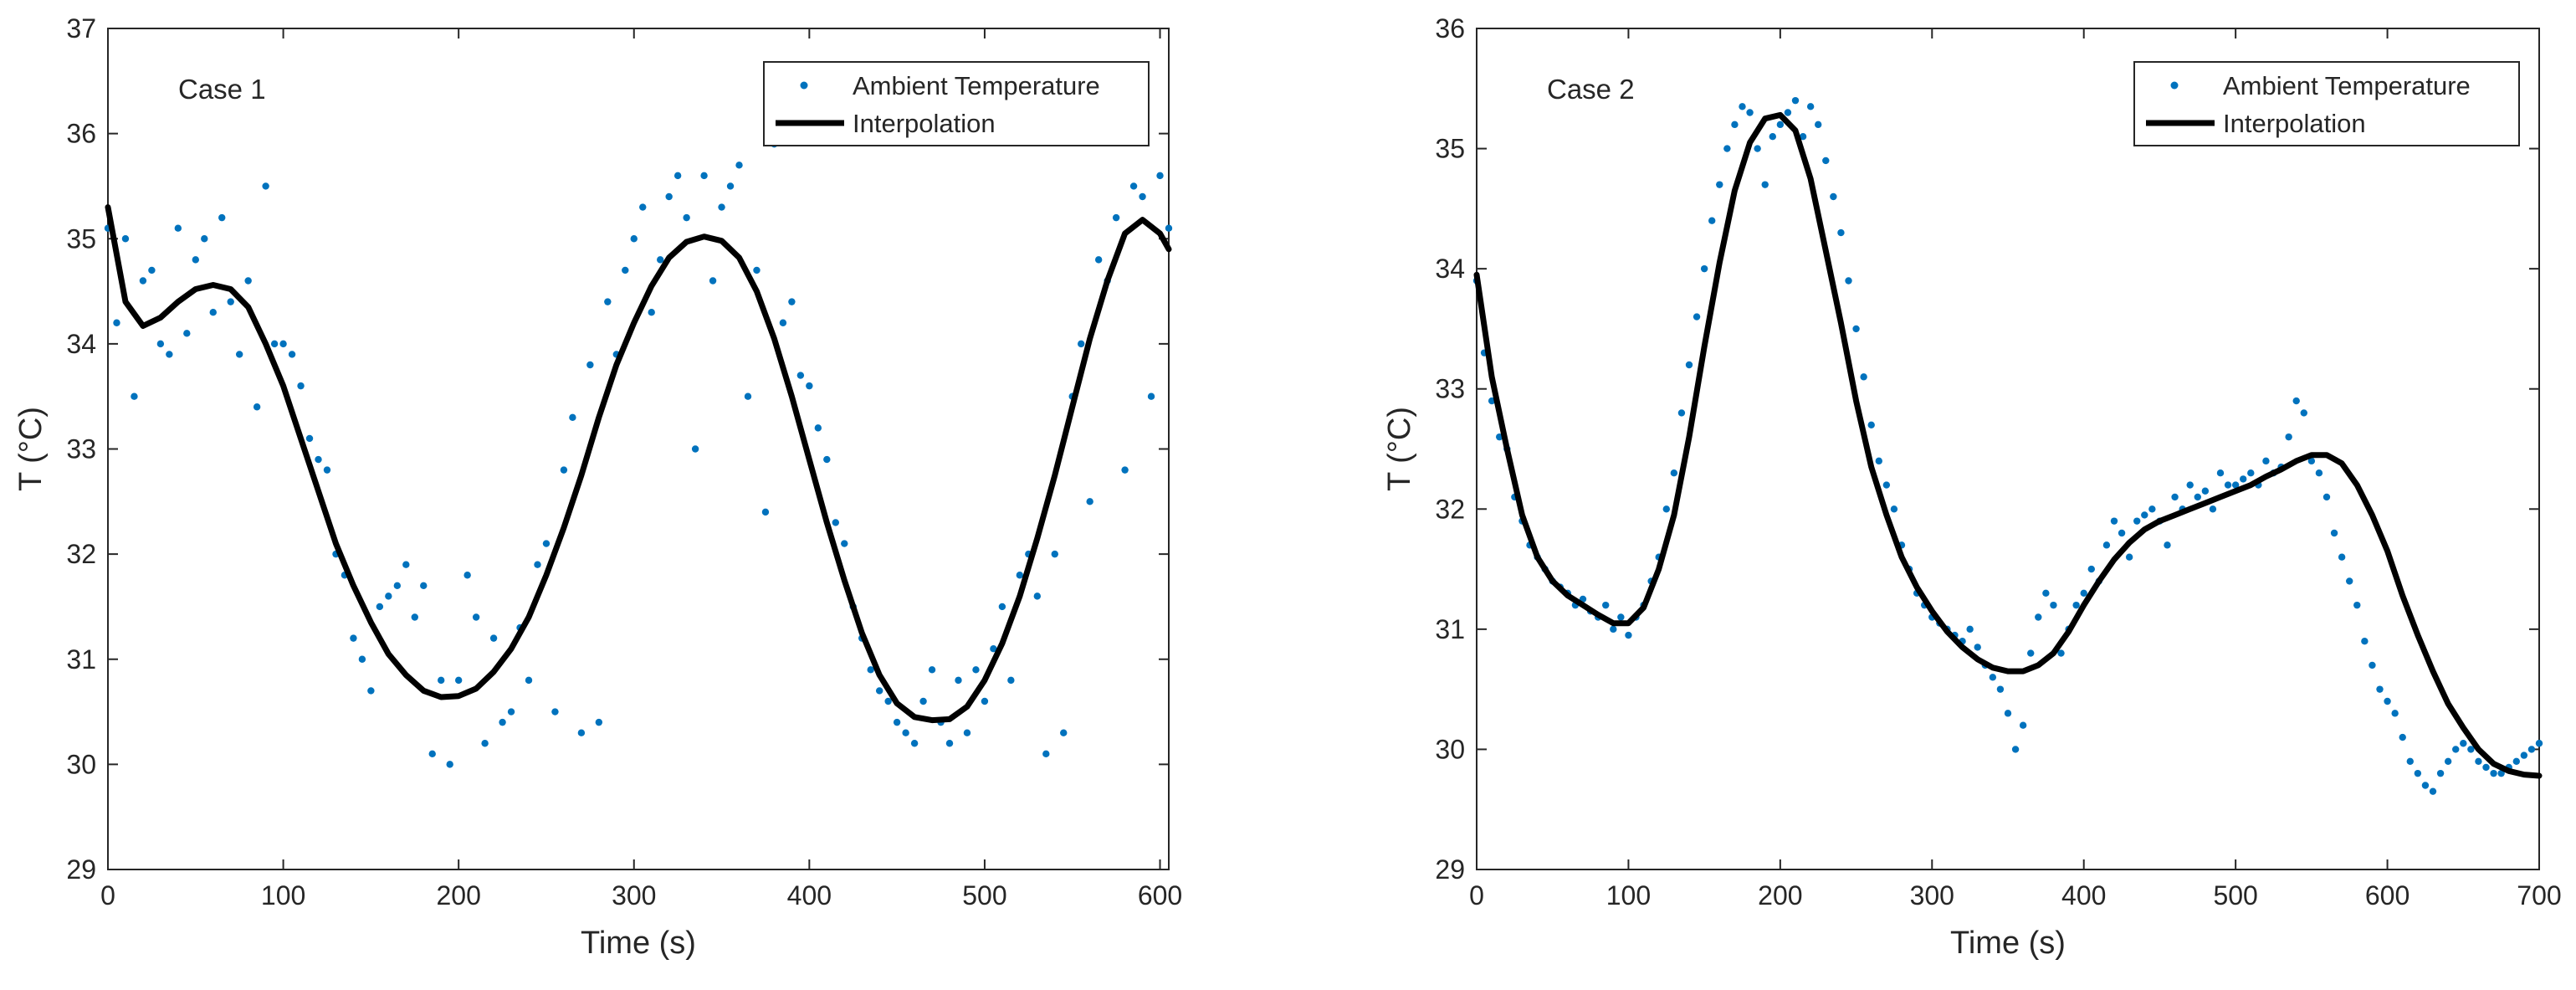  I want to click on x-tick-label: 600, so click(1160, 895).